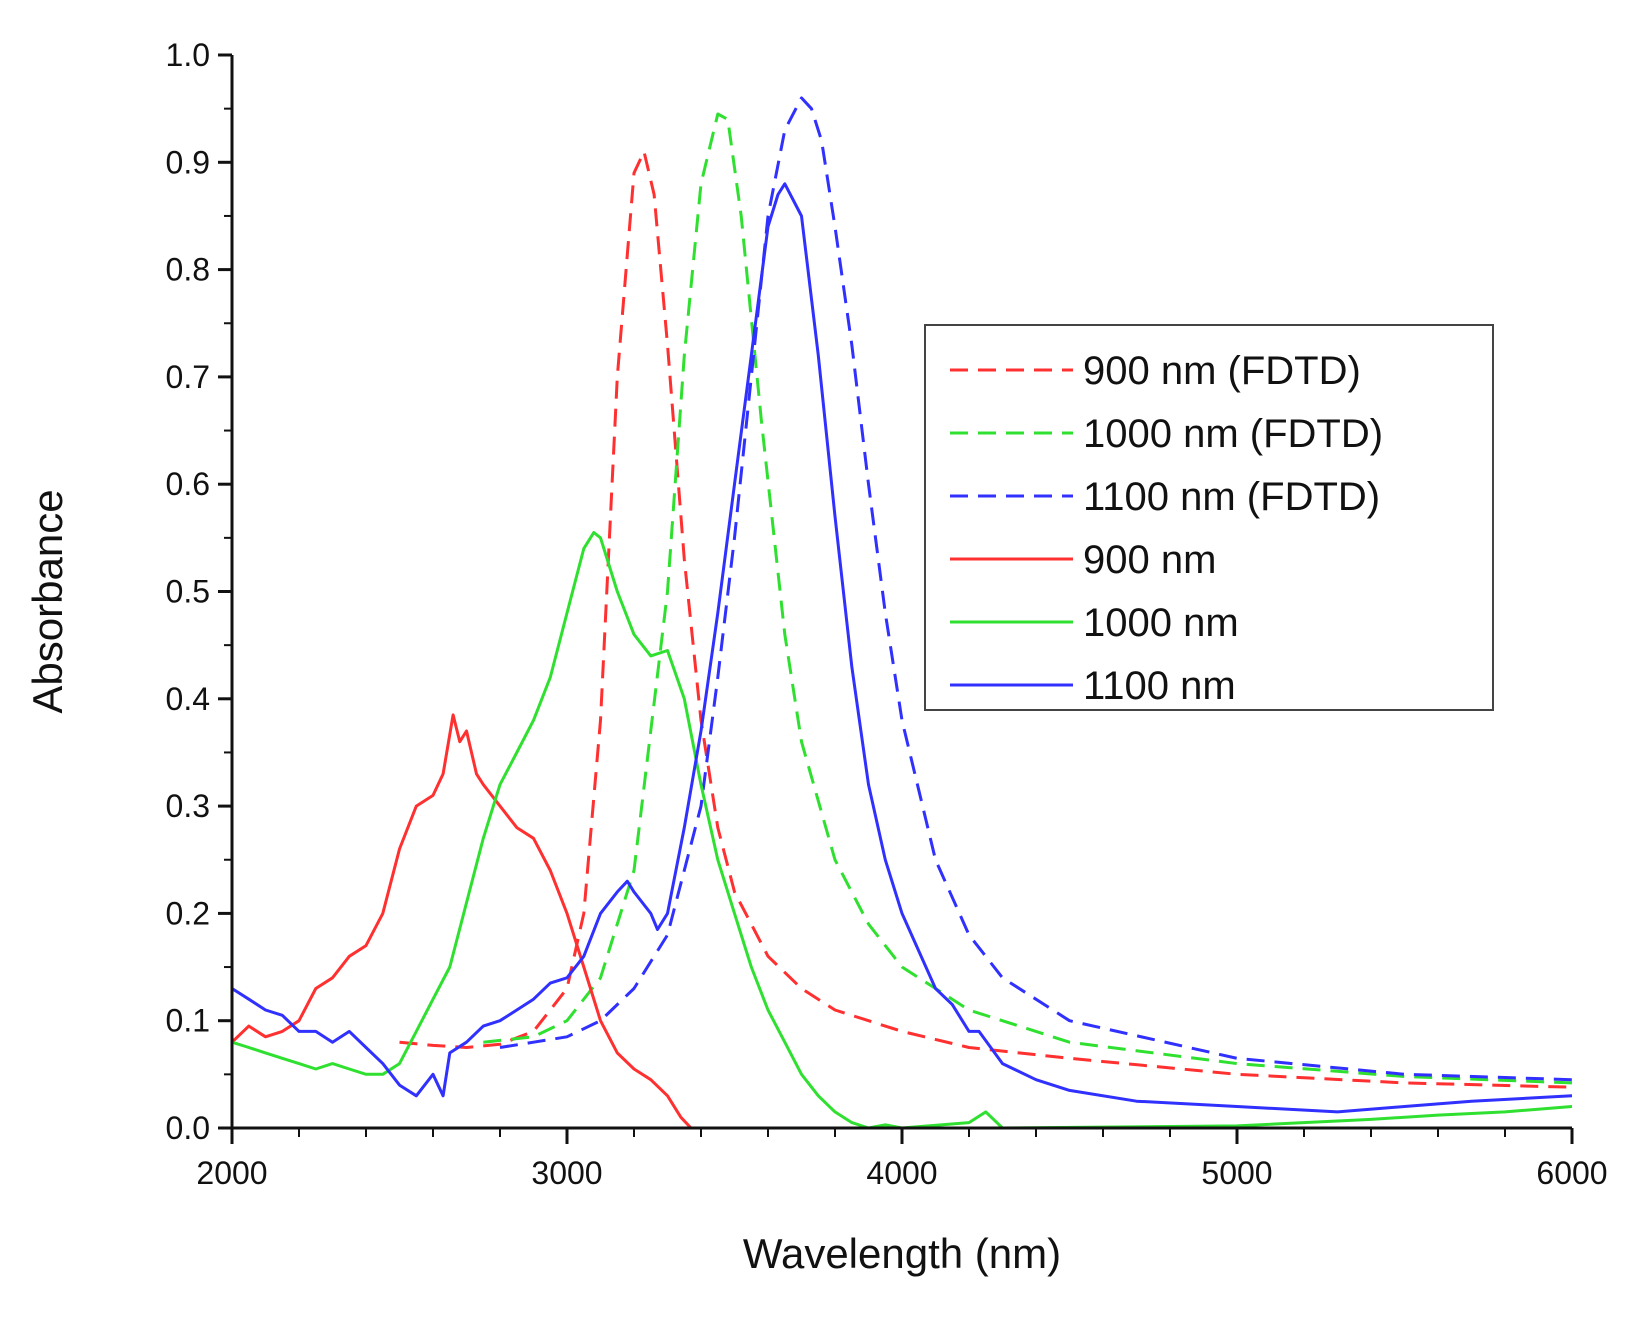  Describe the element at coordinates (188, 484) in the screenshot. I see `y-tick-label: 0.6` at that location.